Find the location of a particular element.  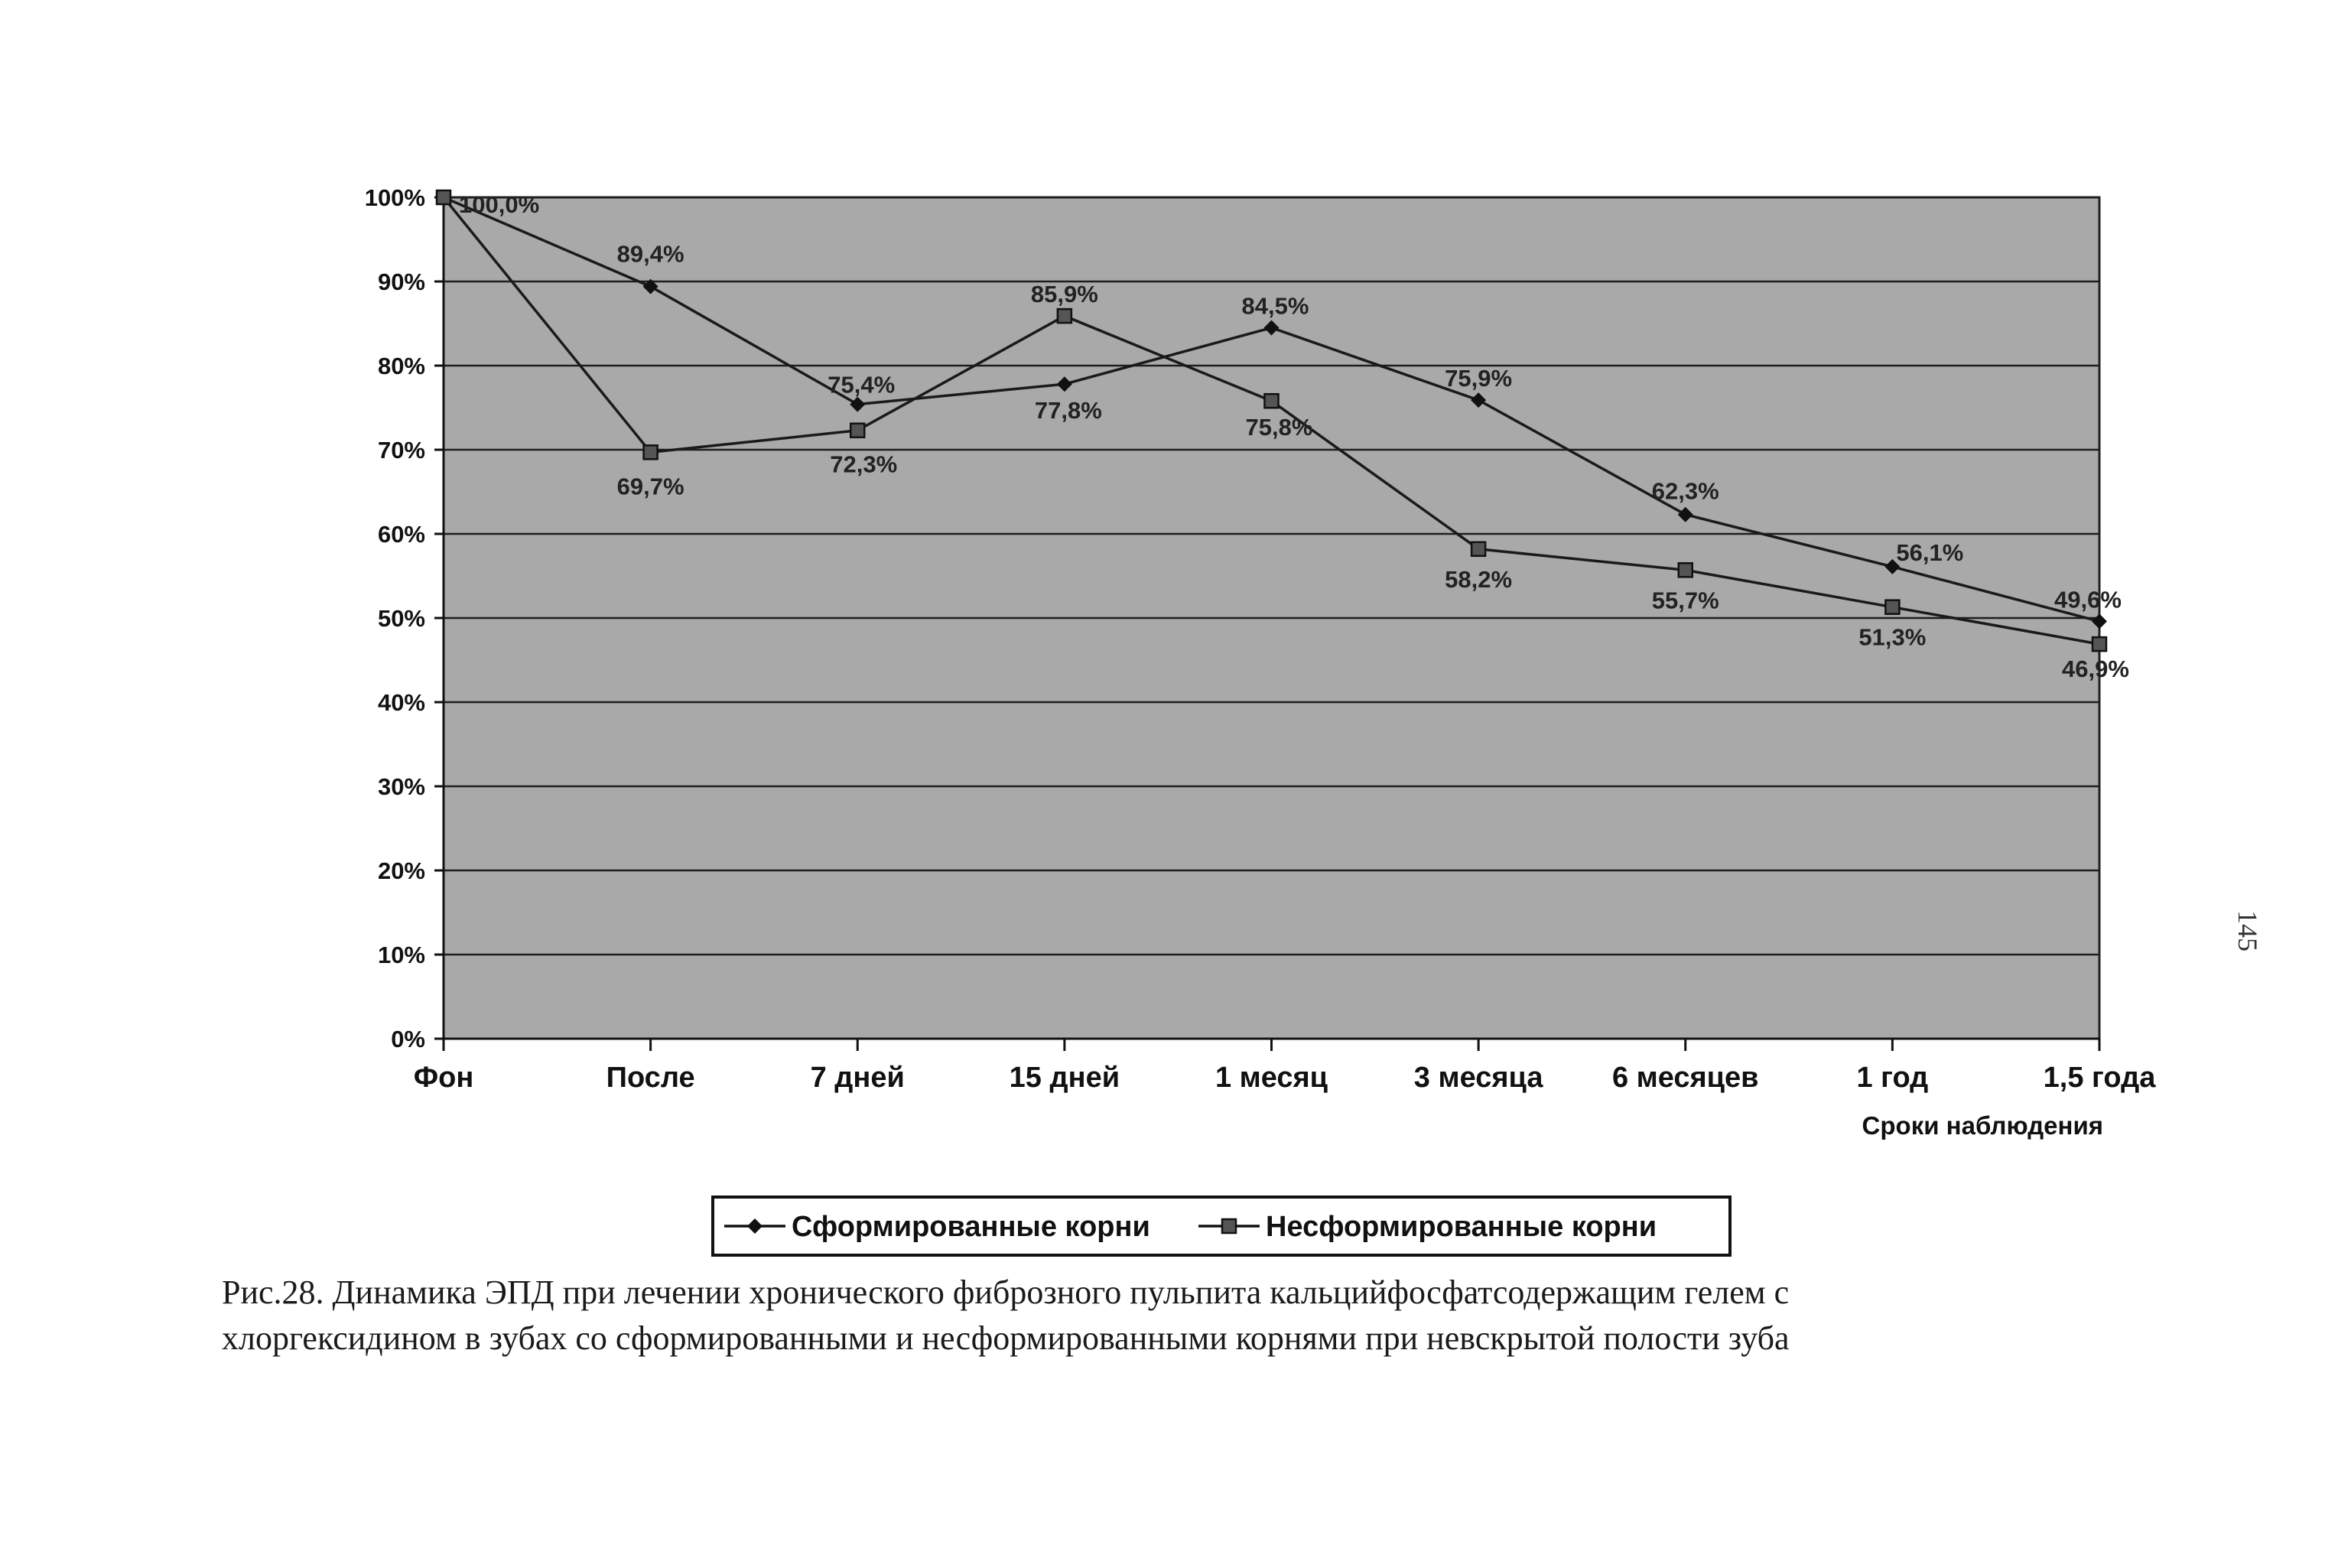

y-tick-label: 10% is located at coordinates (401, 955).